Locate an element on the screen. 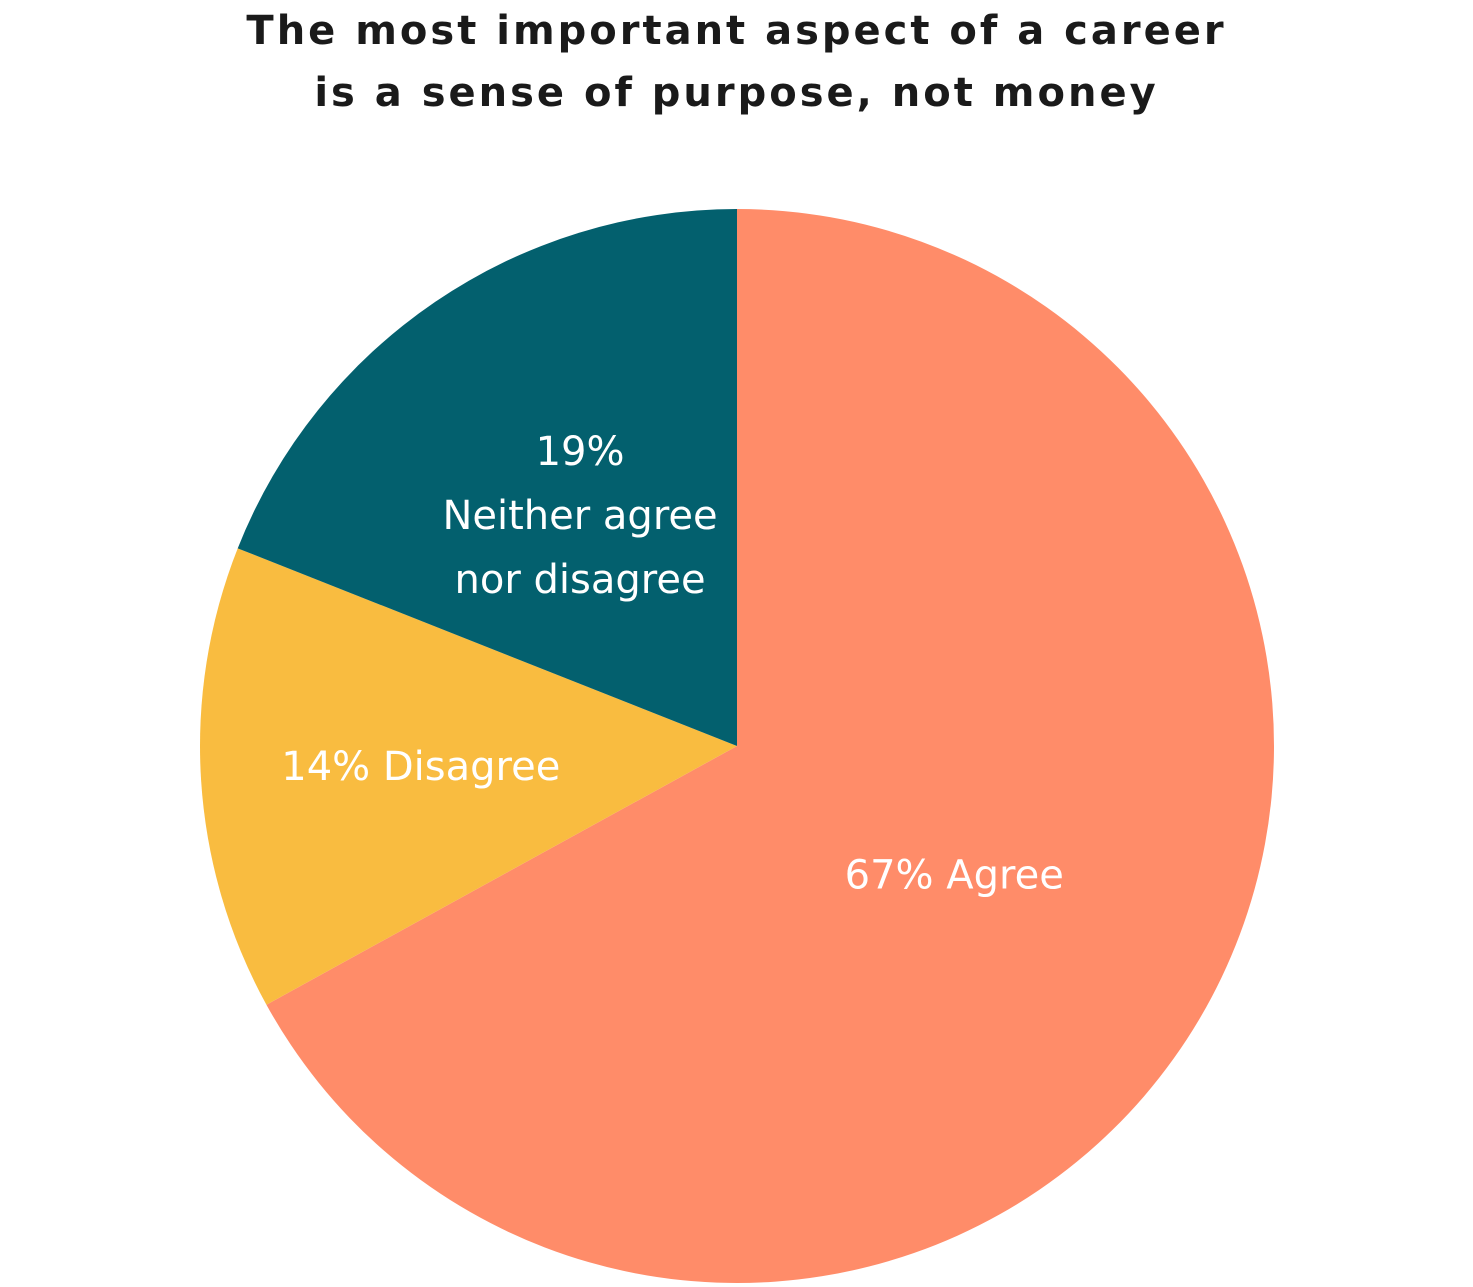  chart-title-line-1: The most important aspect of a career is located at coordinates (736, 31).